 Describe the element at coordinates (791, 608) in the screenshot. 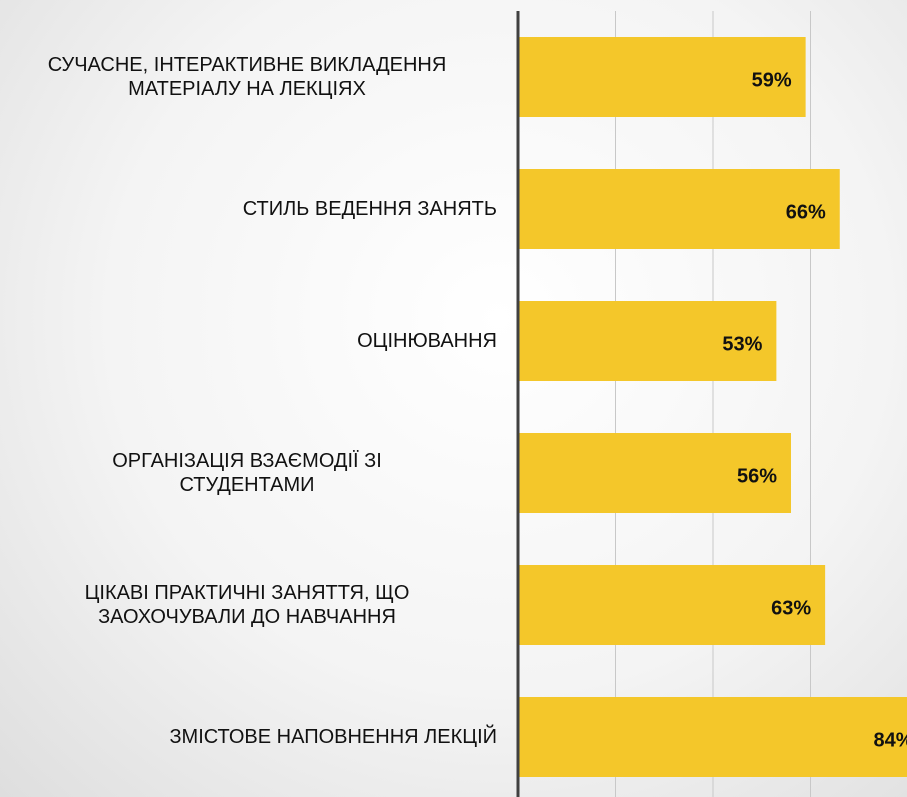

I see `data-label: 63%` at that location.